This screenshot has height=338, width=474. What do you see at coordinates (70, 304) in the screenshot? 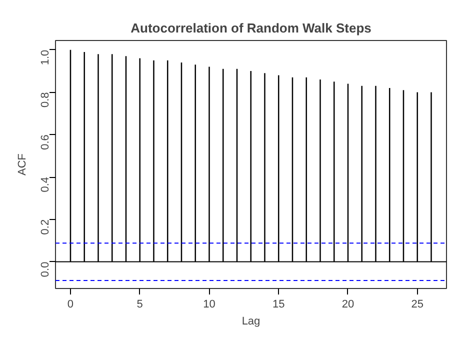
I see `x-tick-label: 0` at bounding box center [70, 304].